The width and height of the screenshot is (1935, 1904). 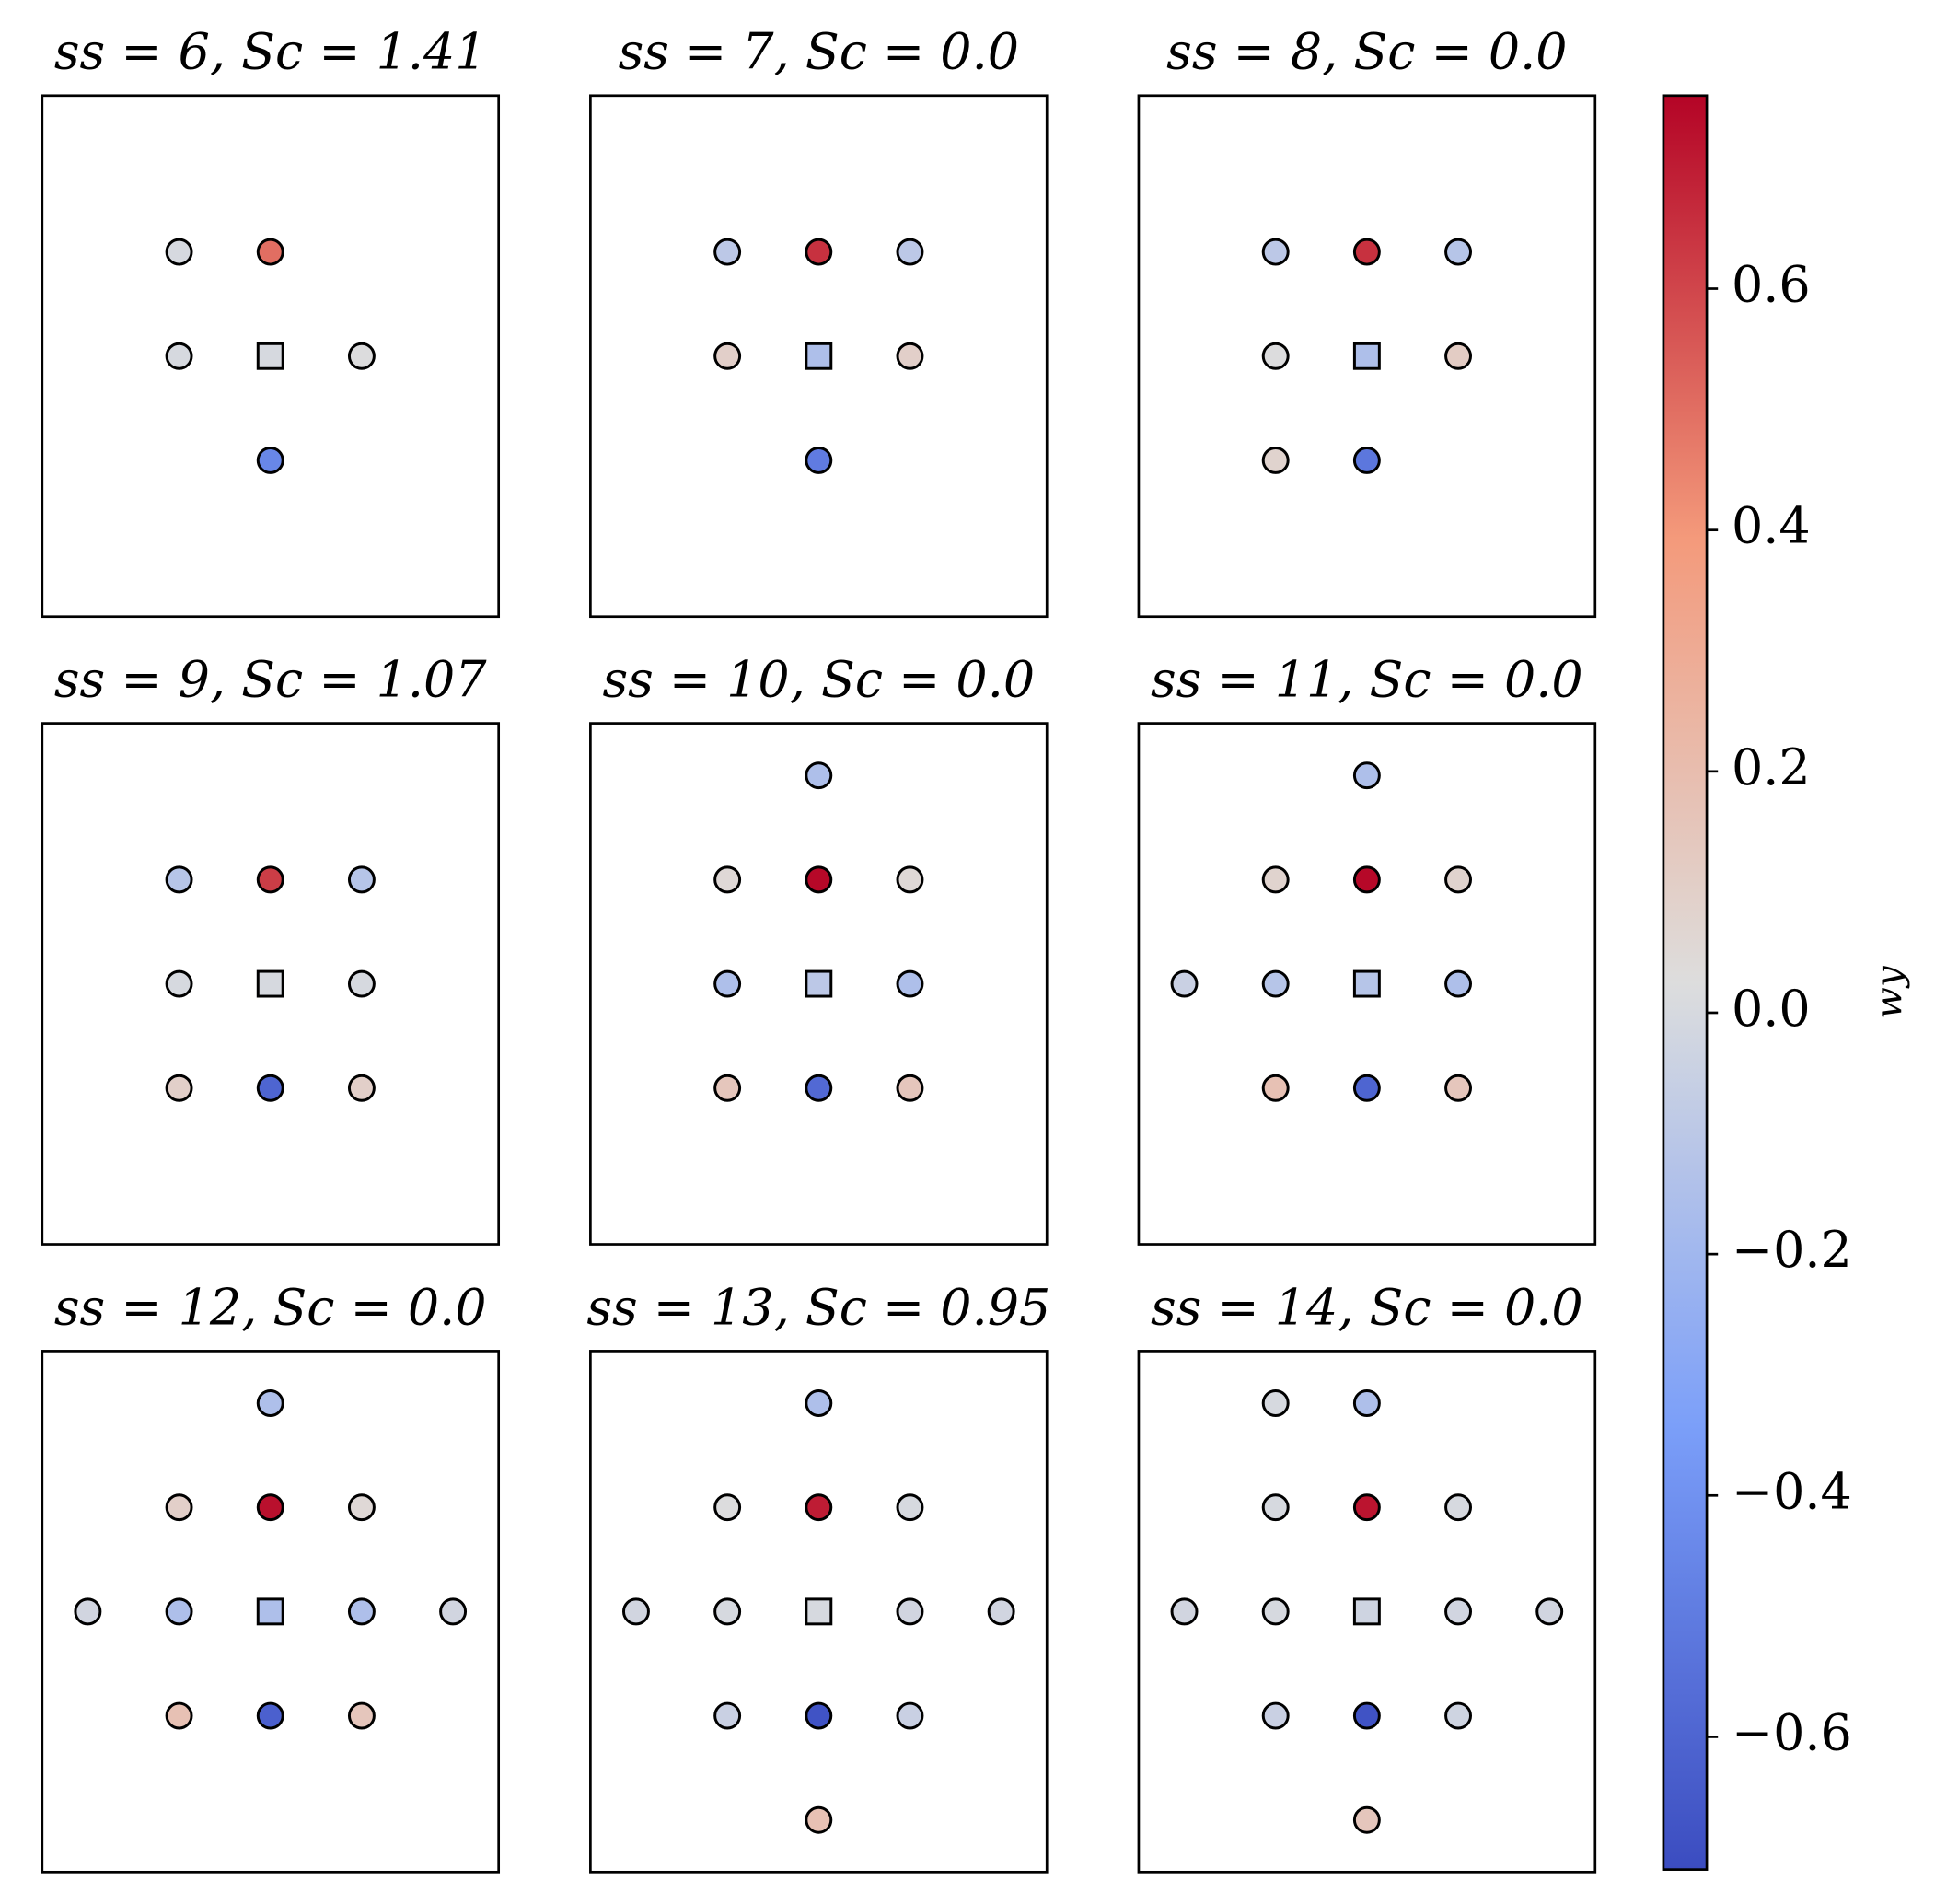 I want to click on colorbar-tick-label: 0.4, so click(x=1771, y=526).